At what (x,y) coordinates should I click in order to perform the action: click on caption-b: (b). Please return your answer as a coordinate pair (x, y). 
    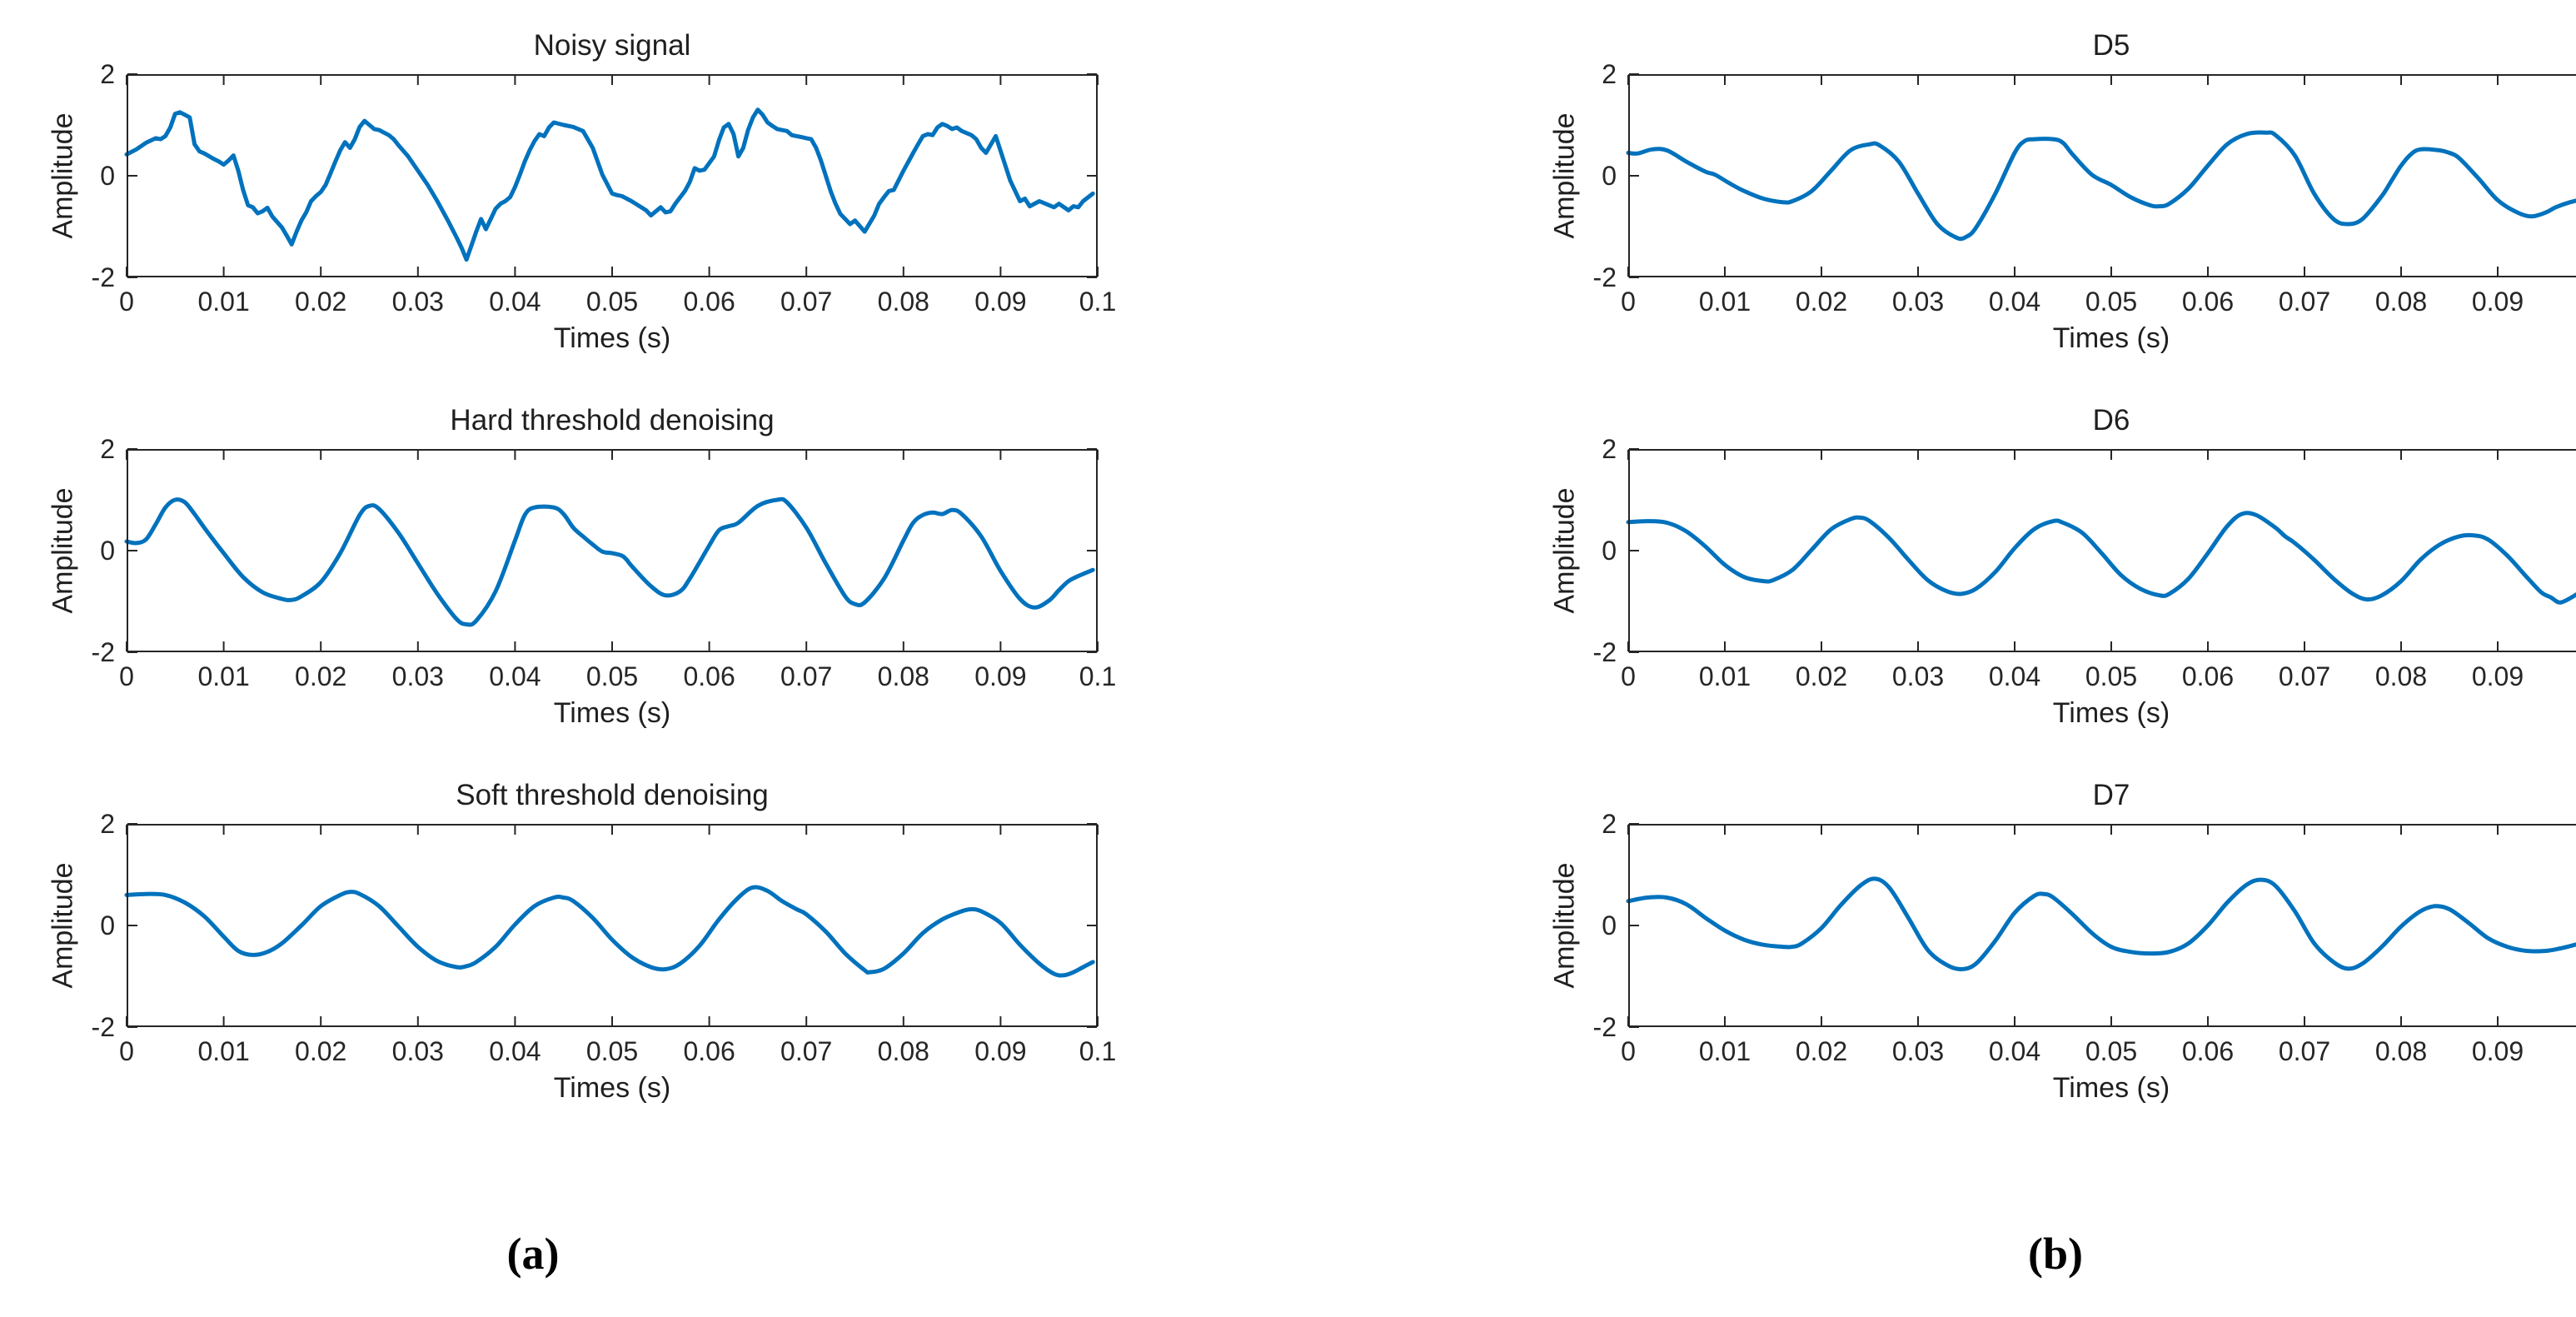
    Looking at the image, I should click on (2055, 1254).